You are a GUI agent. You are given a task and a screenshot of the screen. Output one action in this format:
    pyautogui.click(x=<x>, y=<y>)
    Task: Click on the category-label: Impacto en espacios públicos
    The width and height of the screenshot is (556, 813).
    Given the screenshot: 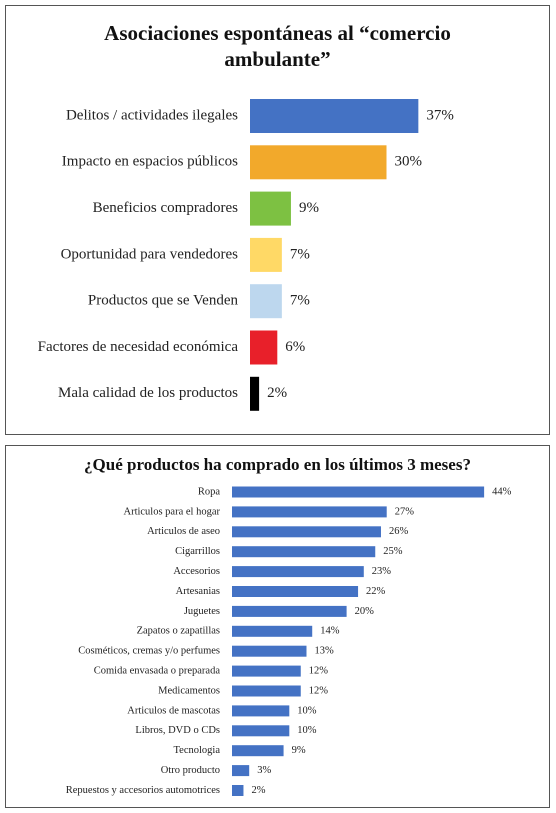 What is the action you would take?
    pyautogui.click(x=150, y=162)
    